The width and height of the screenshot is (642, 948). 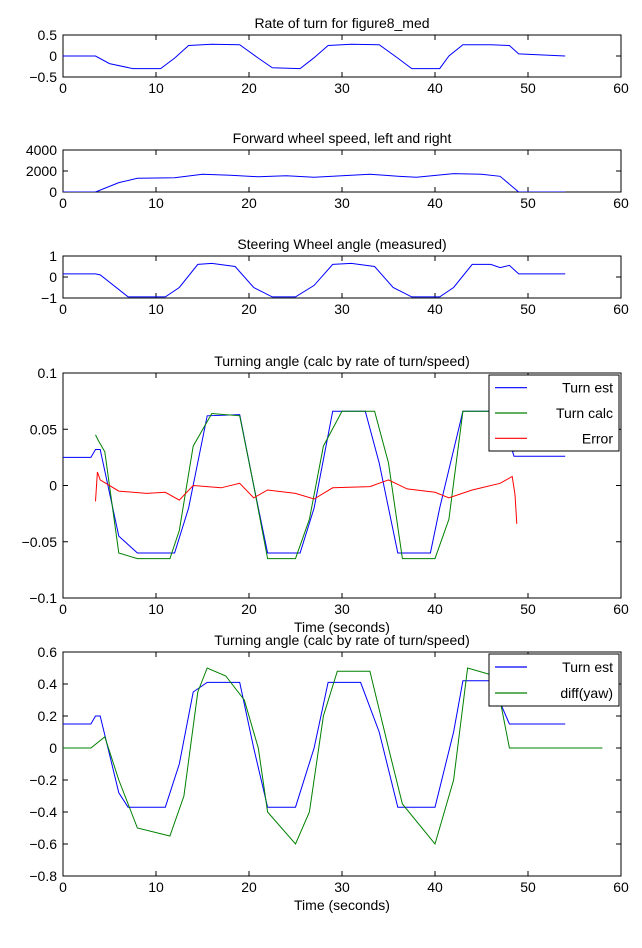 I want to click on y-tick-label: 0.05, so click(x=43, y=429).